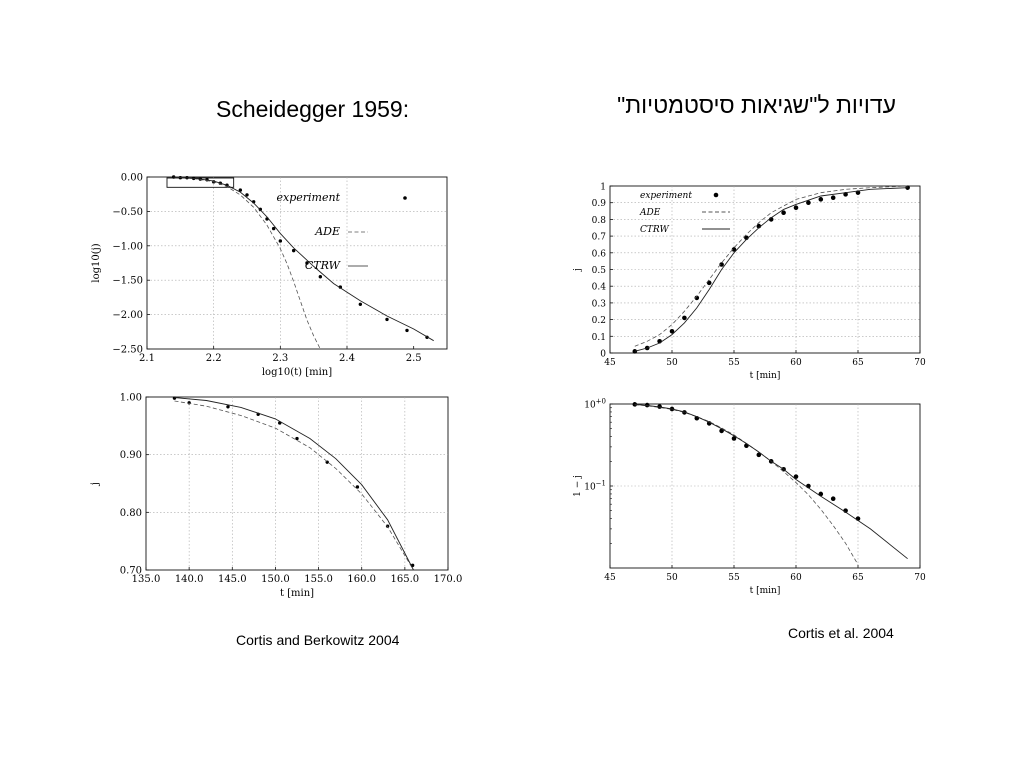 This screenshot has width=1024, height=768. Describe the element at coordinates (595, 404) in the screenshot. I see `y-tick-label: 10+0` at that location.